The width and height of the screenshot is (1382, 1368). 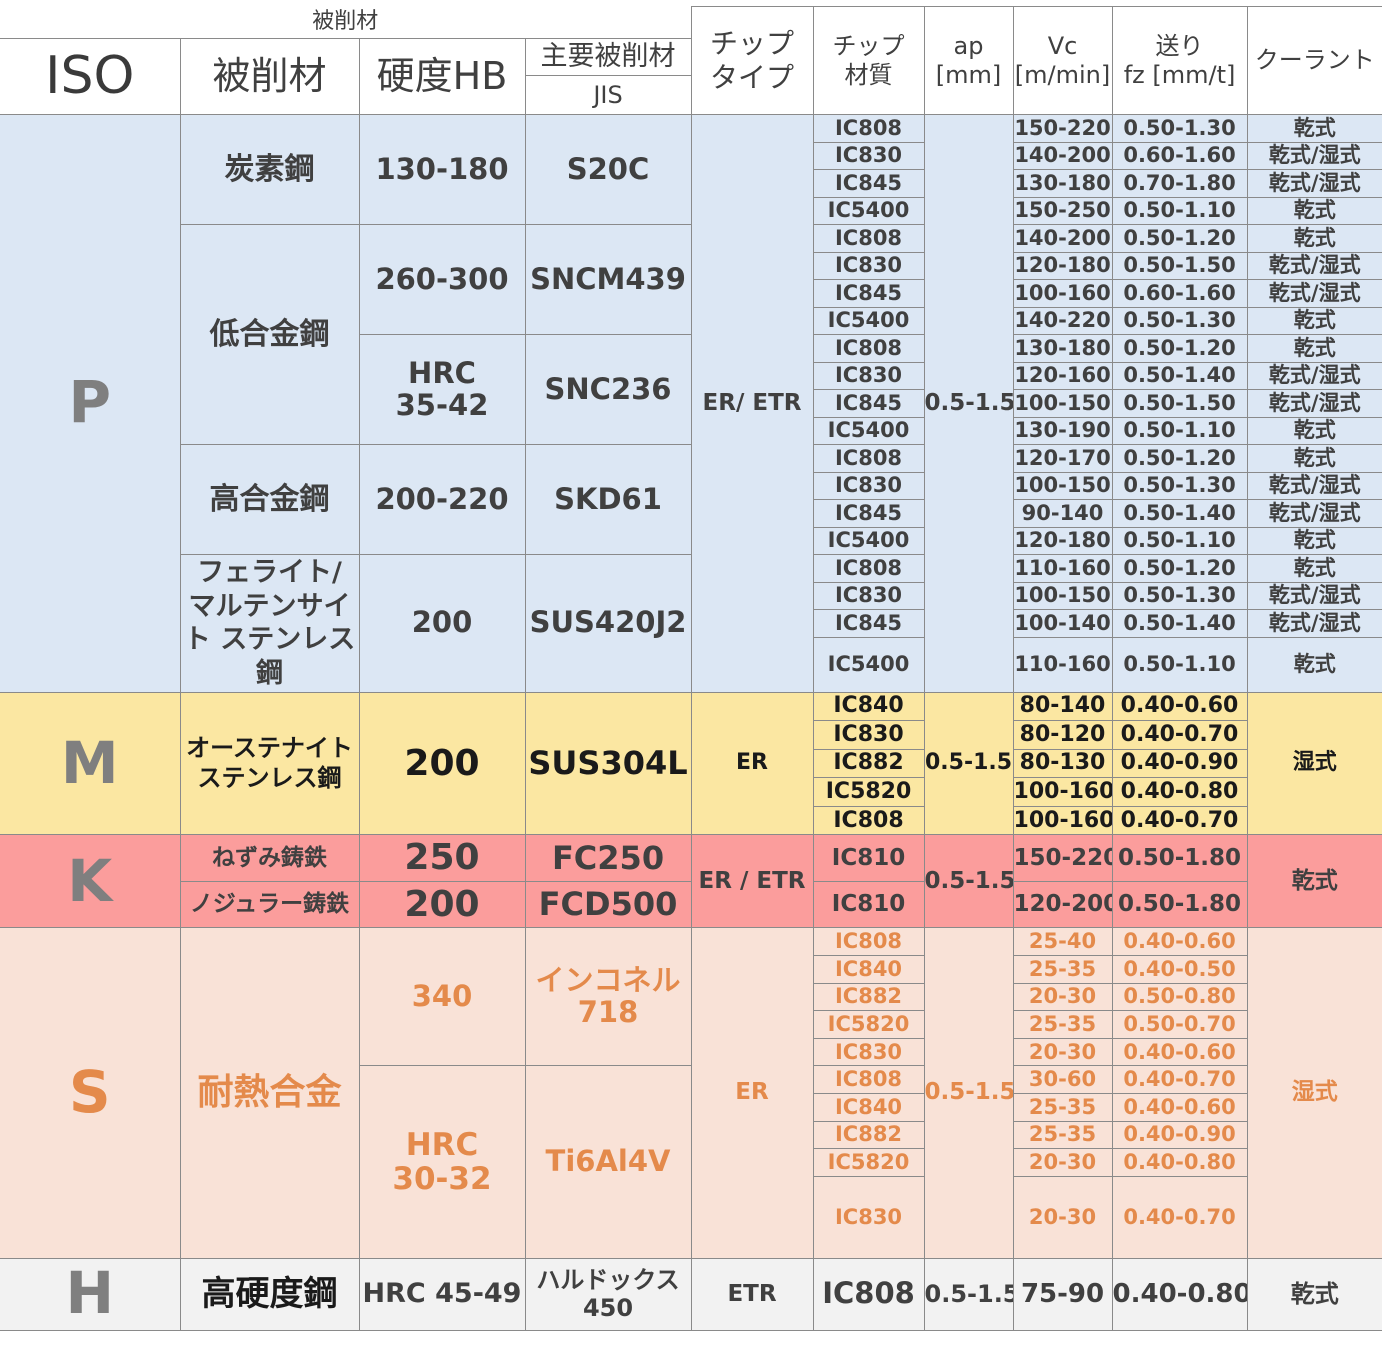 What do you see at coordinates (691, 183) in the screenshot?
I see `table-row: IC845 130-180 0.70-1.80 乾式/湿式` at bounding box center [691, 183].